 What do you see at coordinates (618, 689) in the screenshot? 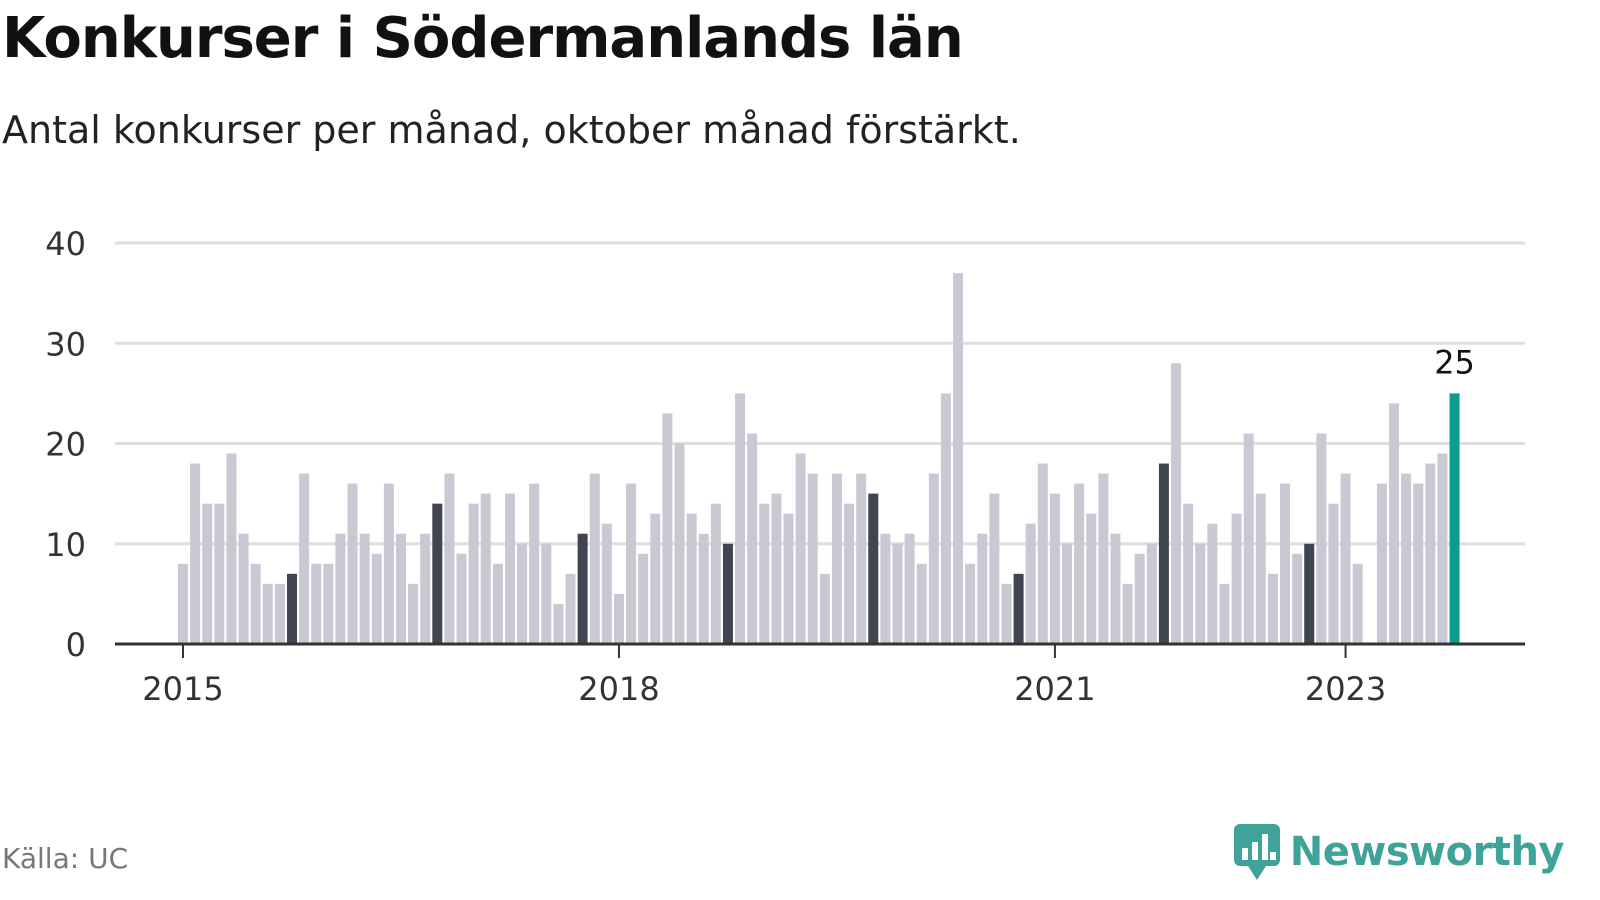
I see `x-tick-label: 2018` at bounding box center [618, 689].